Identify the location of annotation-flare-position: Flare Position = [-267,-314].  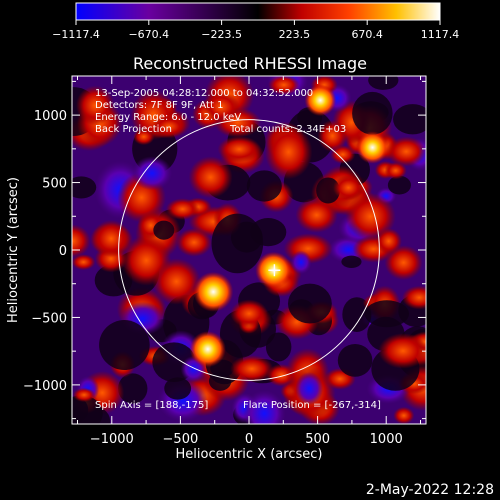
(312, 405).